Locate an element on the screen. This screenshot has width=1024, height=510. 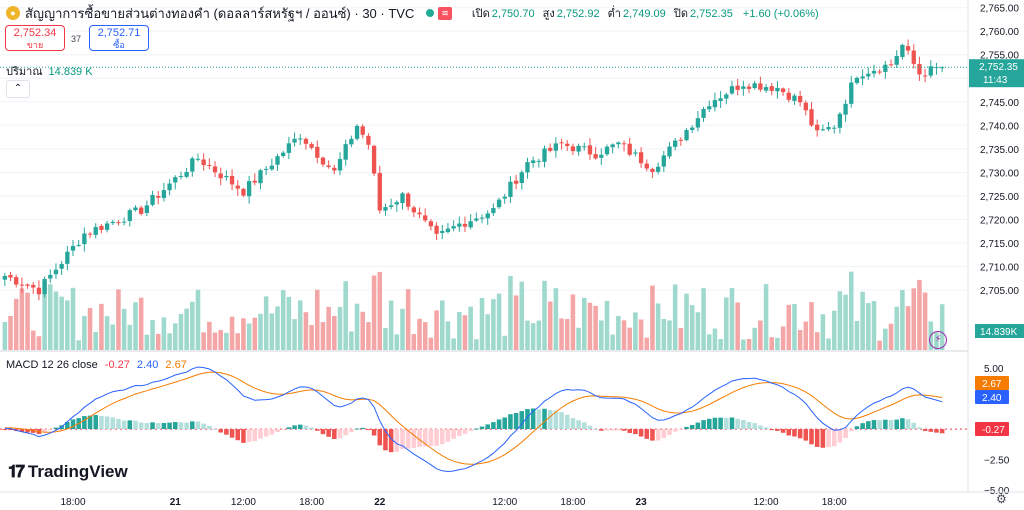
macd-badge-text: 2.40 is located at coordinates (992, 398).